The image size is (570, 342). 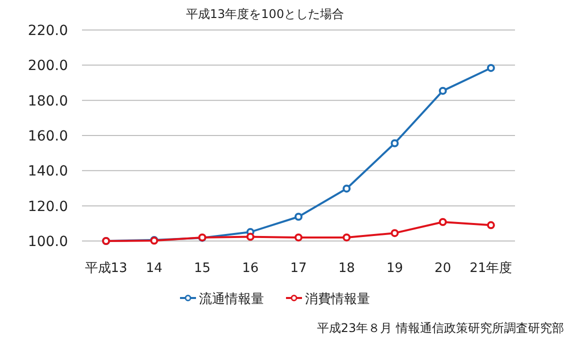 I want to click on y-tick-label: 140.0, so click(x=48, y=172).